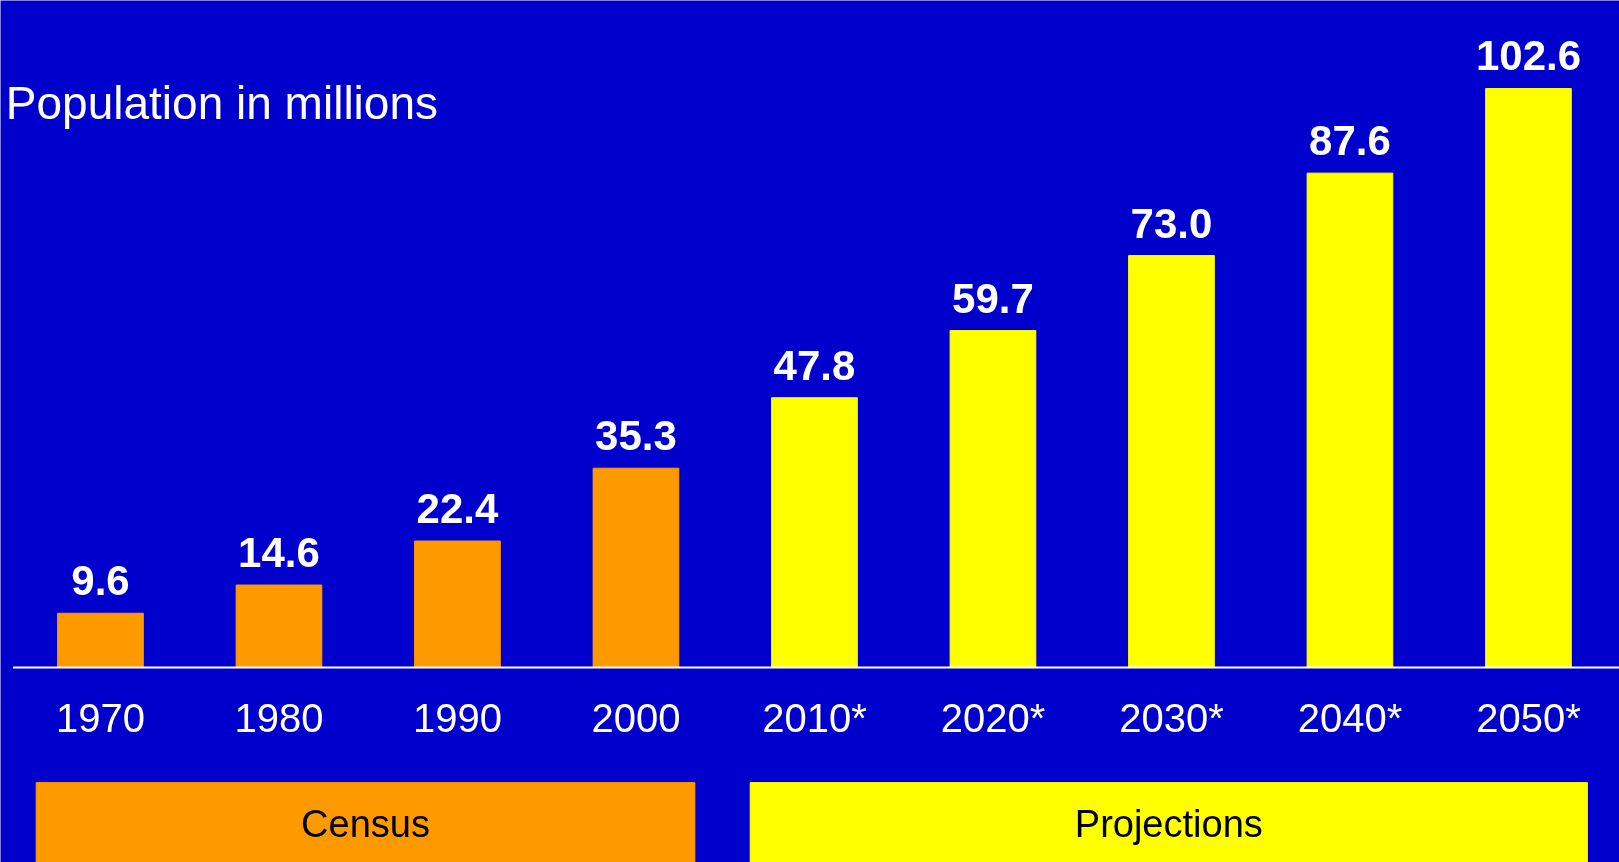 This screenshot has width=1619, height=862. What do you see at coordinates (814, 365) in the screenshot?
I see `data-label: 47.8` at bounding box center [814, 365].